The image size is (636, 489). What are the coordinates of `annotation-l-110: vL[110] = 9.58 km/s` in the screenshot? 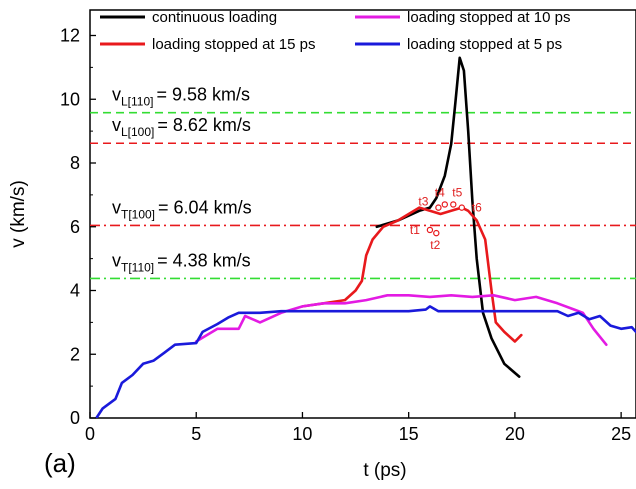 It's located at (181, 97).